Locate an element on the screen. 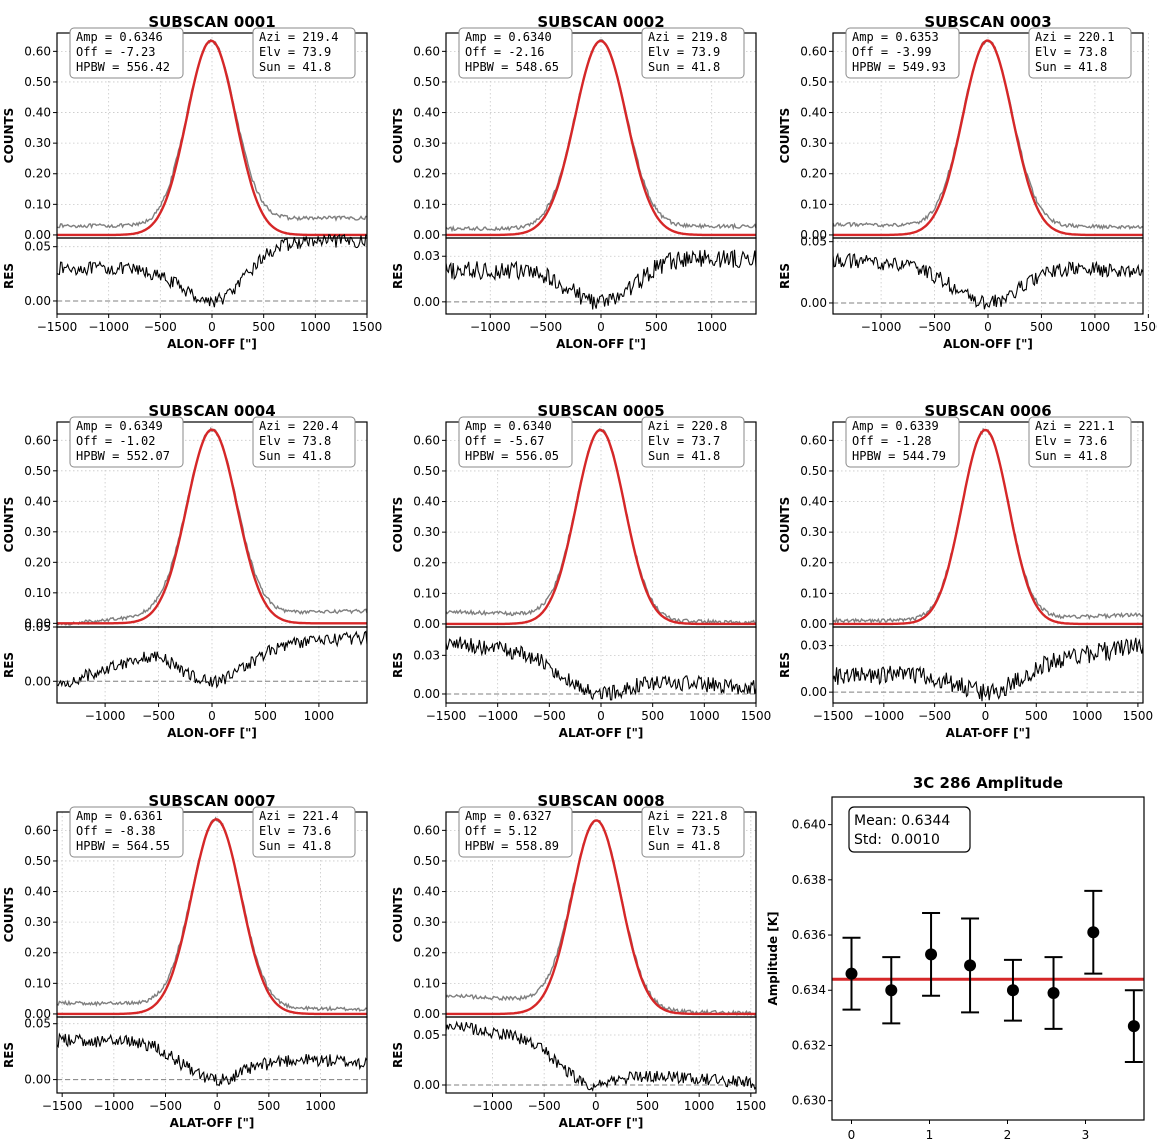  x-tick-label: 3 is located at coordinates (1086, 1135).